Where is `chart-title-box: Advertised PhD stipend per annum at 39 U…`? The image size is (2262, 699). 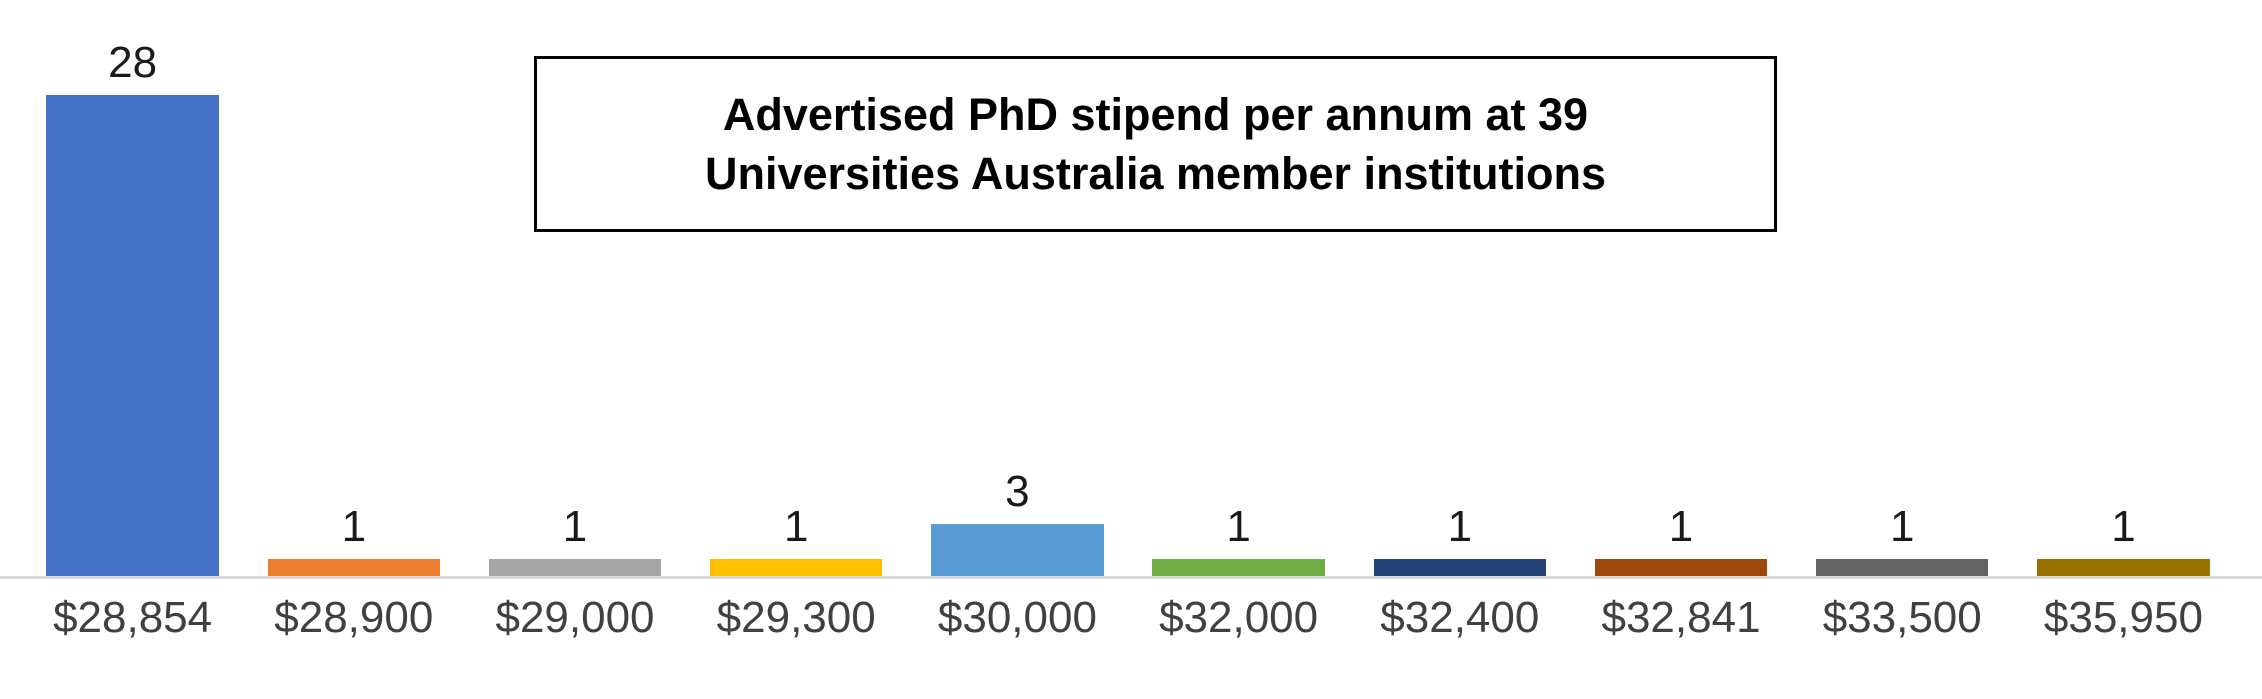 chart-title-box: Advertised PhD stipend per annum at 39 U… is located at coordinates (1155, 144).